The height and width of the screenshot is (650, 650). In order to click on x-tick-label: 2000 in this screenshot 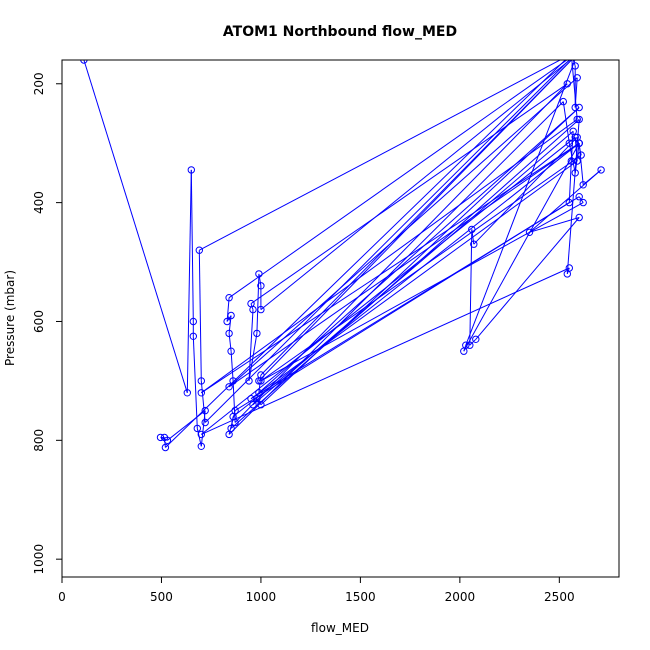, I will do `click(460, 597)`.